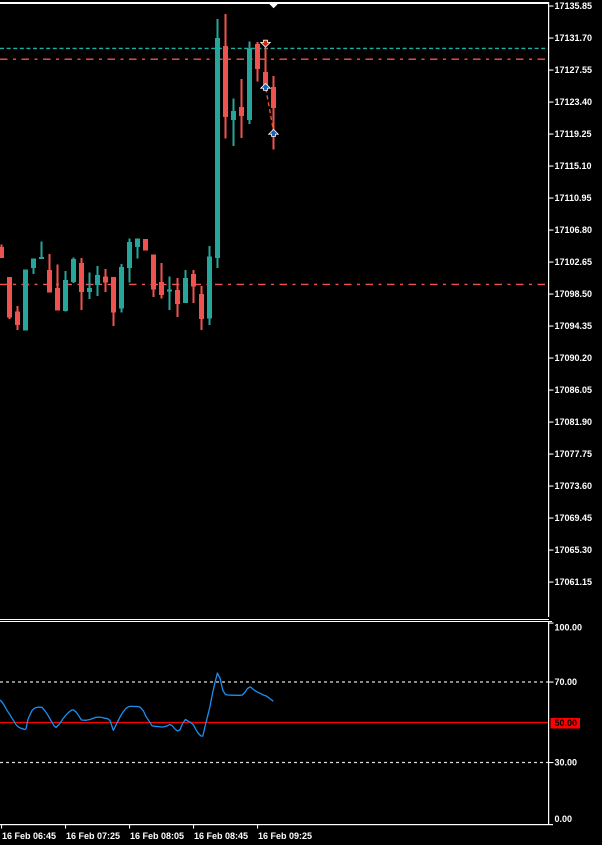  What do you see at coordinates (566, 763) in the screenshot?
I see `svg-text: 30.00` at bounding box center [566, 763].